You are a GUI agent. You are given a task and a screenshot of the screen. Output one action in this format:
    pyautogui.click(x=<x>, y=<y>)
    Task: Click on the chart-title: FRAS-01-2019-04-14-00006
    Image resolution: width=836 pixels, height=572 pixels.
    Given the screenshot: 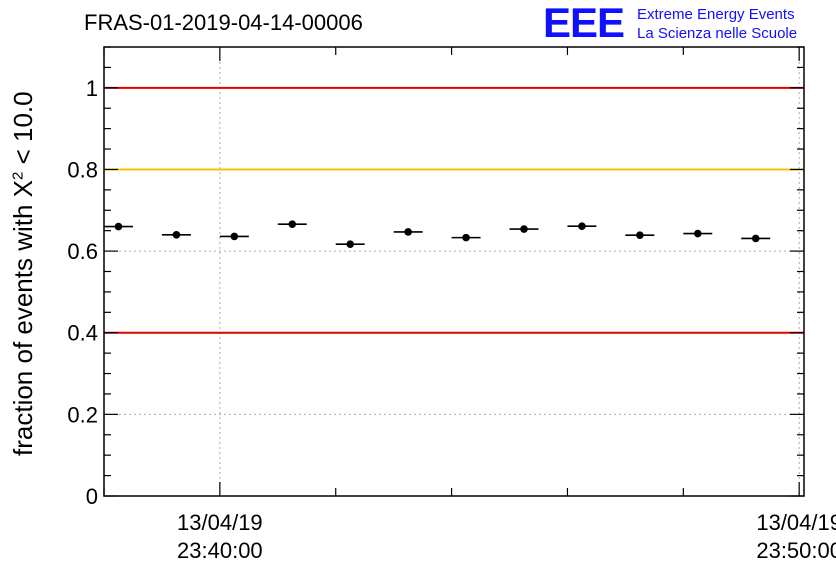 What is the action you would take?
    pyautogui.click(x=223, y=22)
    